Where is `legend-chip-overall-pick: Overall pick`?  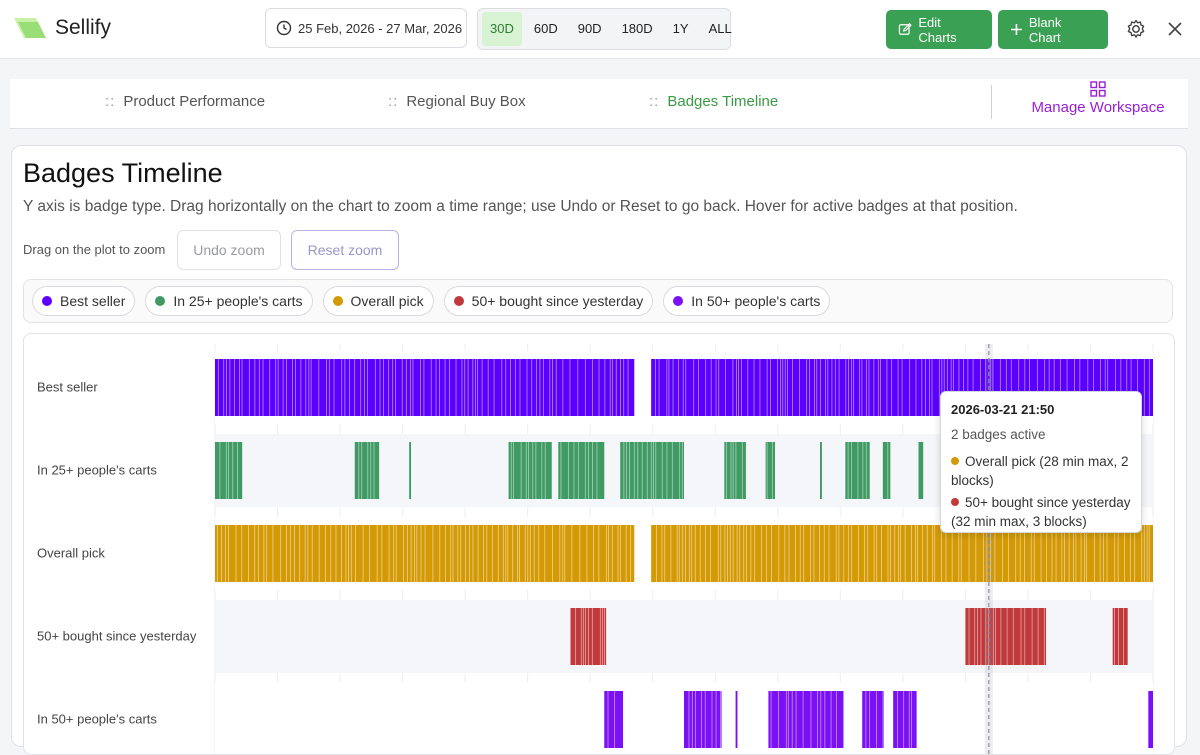 legend-chip-overall-pick: Overall pick is located at coordinates (378, 301).